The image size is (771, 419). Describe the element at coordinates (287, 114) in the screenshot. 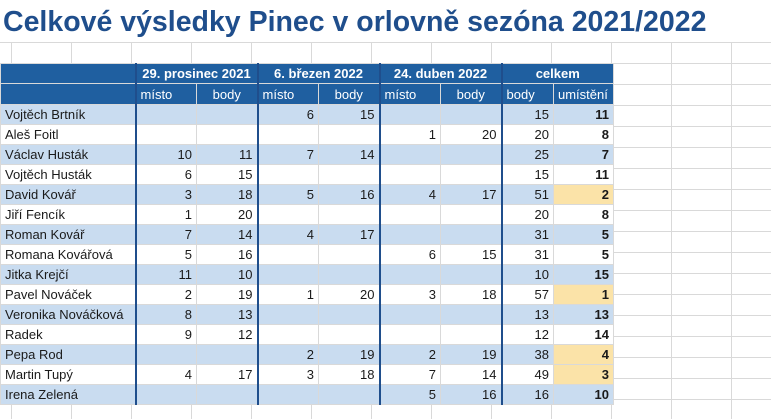

I see `cell-event2-place: 6` at that location.